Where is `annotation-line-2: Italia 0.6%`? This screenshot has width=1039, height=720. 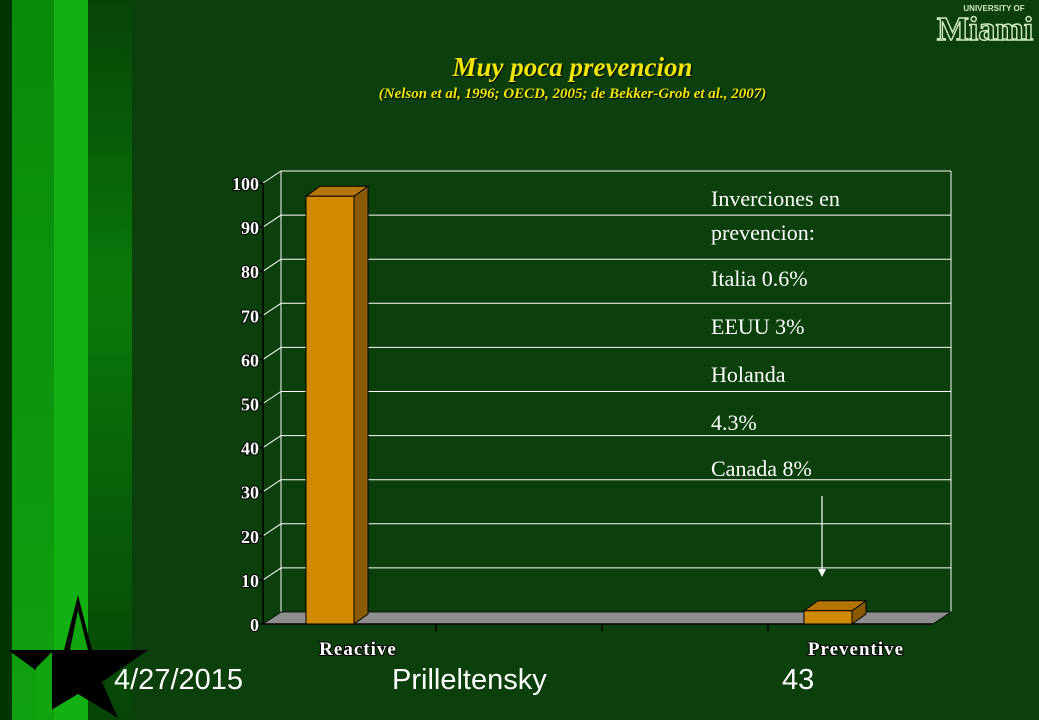
annotation-line-2: Italia 0.6% is located at coordinates (759, 278).